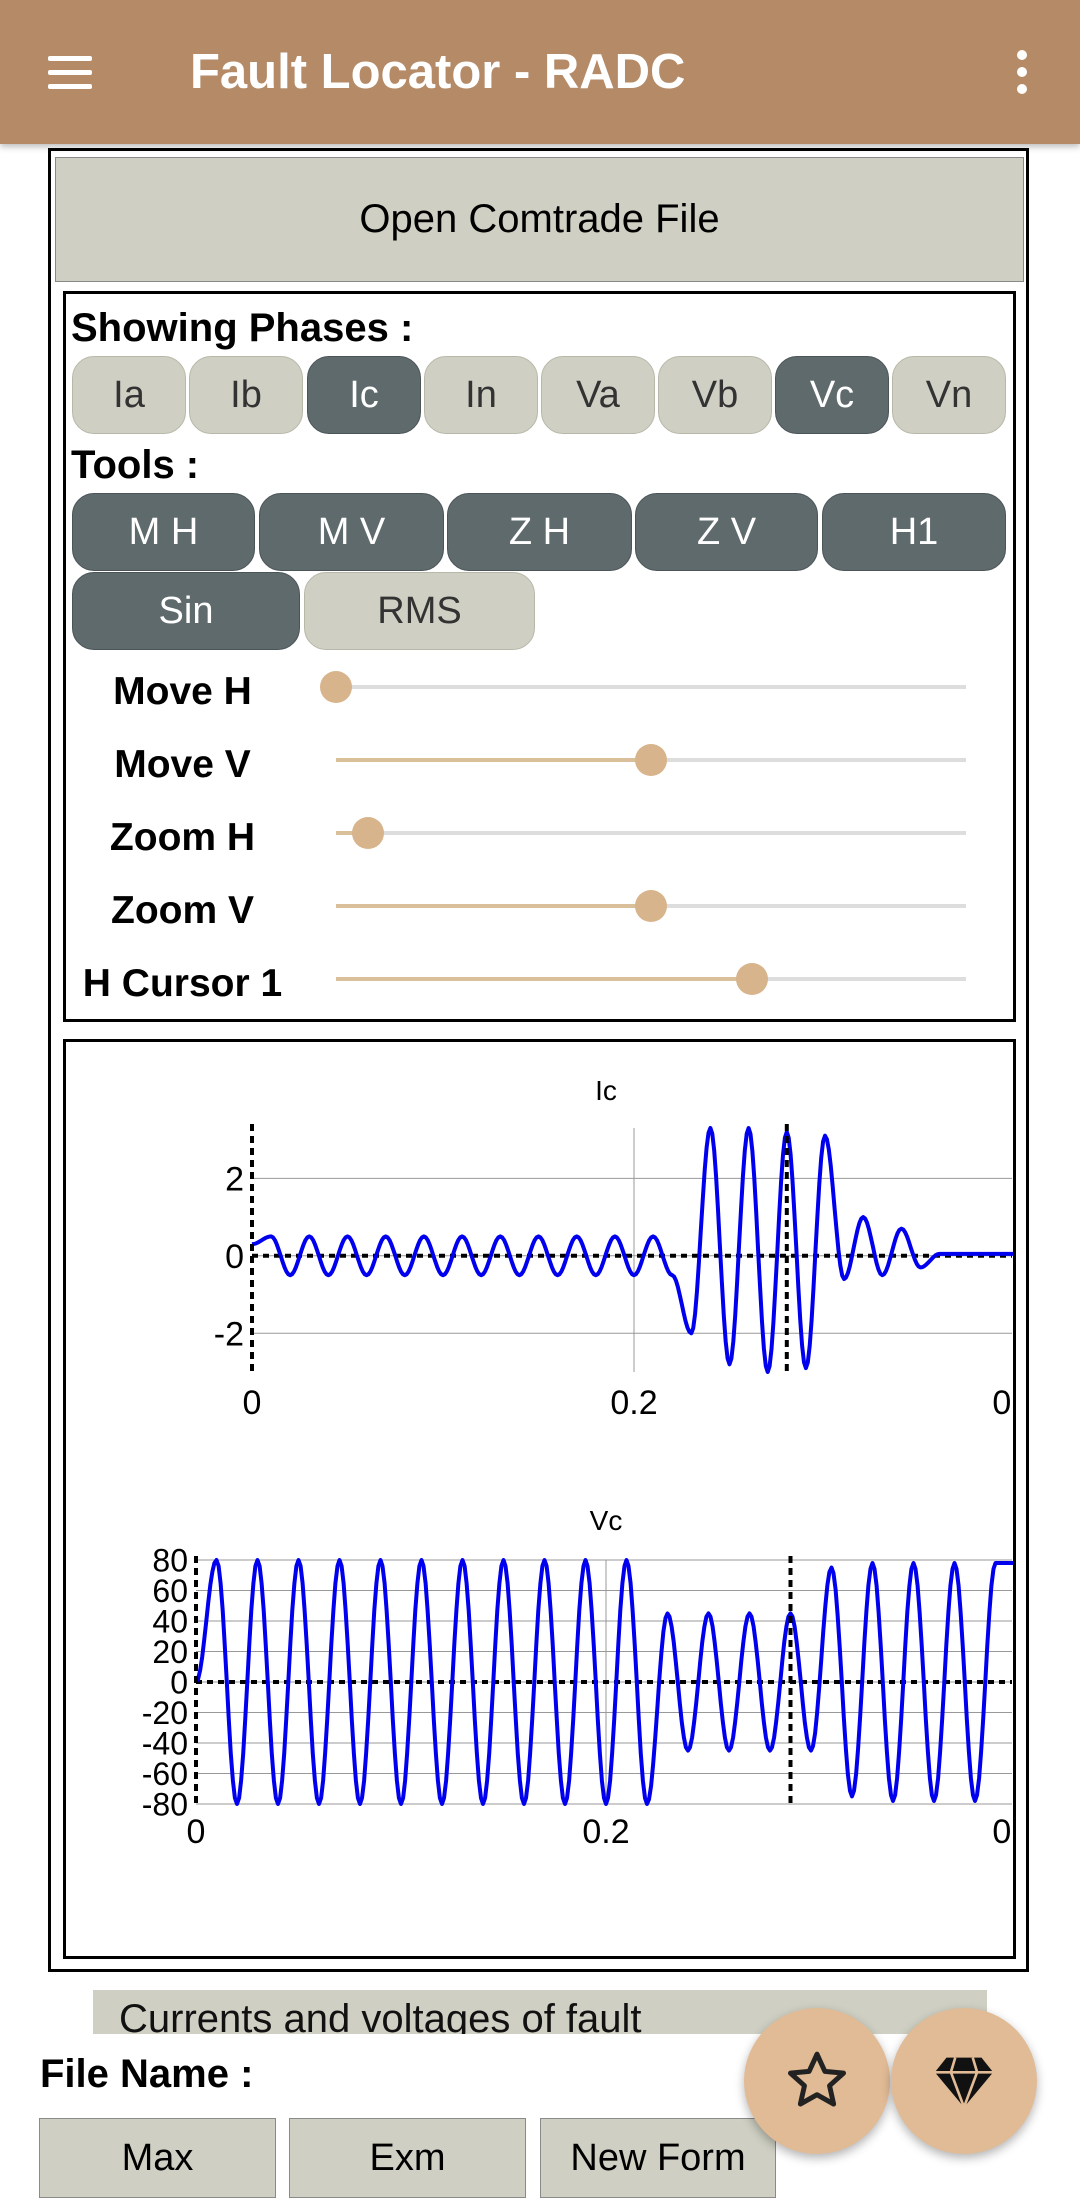  Describe the element at coordinates (351, 532) in the screenshot. I see `tool-move-v-button: M V` at that location.